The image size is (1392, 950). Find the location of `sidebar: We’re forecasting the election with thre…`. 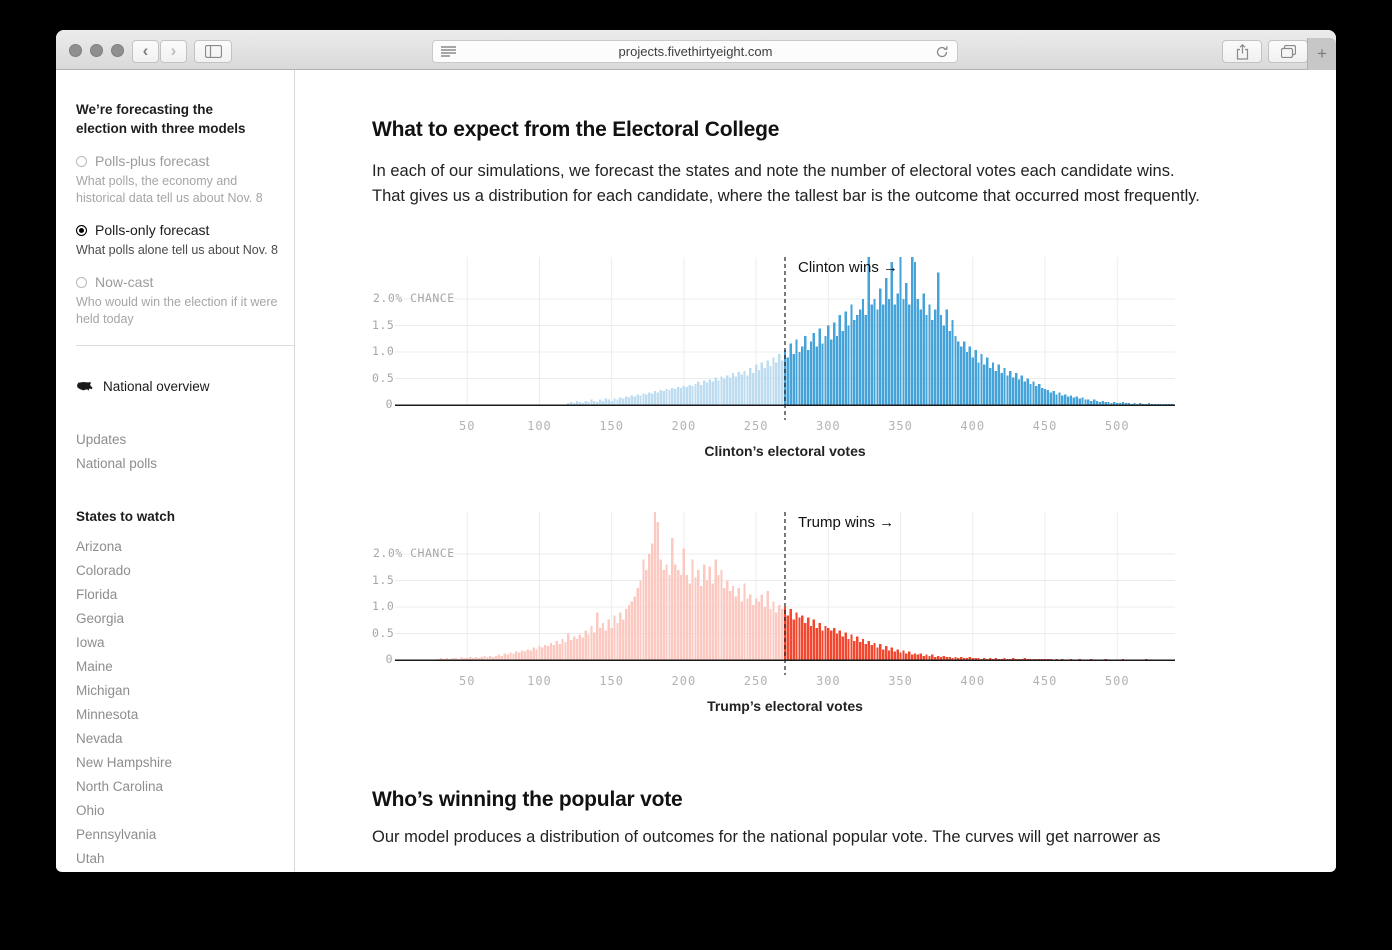

sidebar: We’re forecasting the election with thre… is located at coordinates (175, 470).